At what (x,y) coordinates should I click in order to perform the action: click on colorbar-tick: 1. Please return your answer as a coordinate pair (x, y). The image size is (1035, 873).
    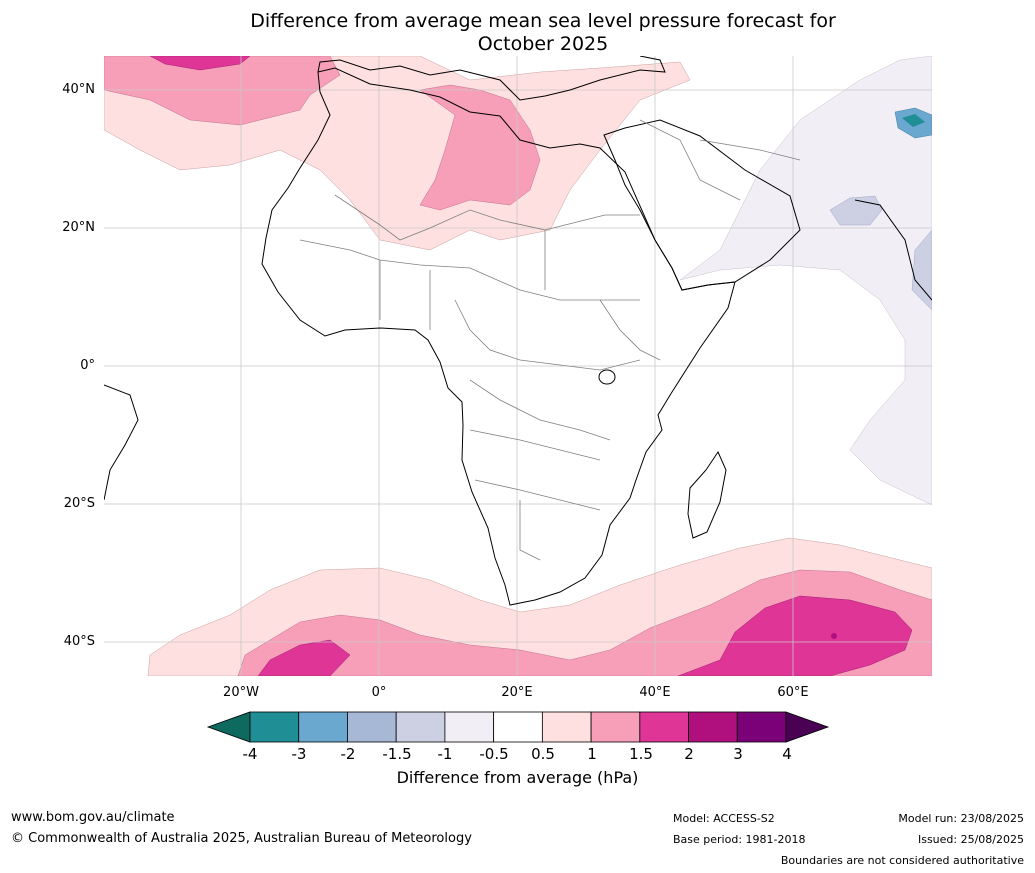
    Looking at the image, I should click on (592, 754).